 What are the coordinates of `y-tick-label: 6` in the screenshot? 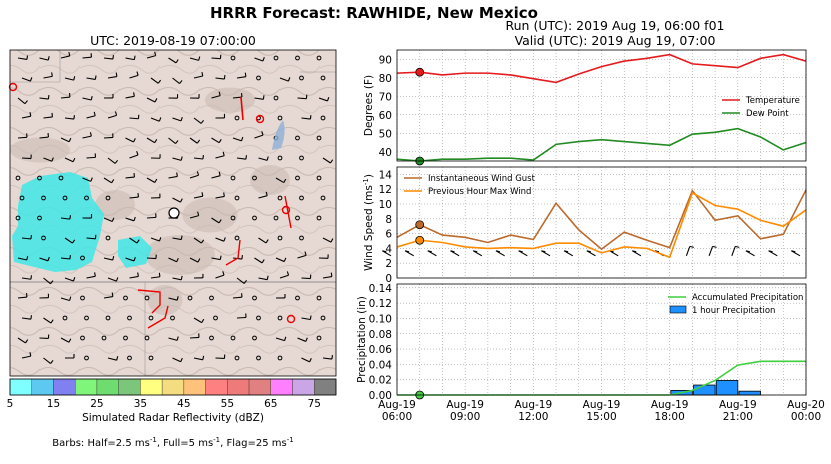 It's located at (388, 235).